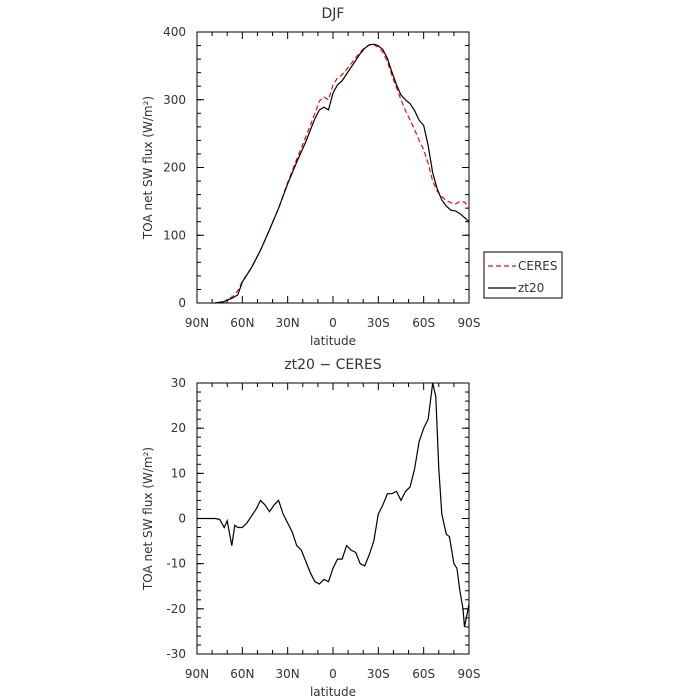 The height and width of the screenshot is (700, 700). I want to click on bottom-x-tick-label: 30S, so click(378, 674).